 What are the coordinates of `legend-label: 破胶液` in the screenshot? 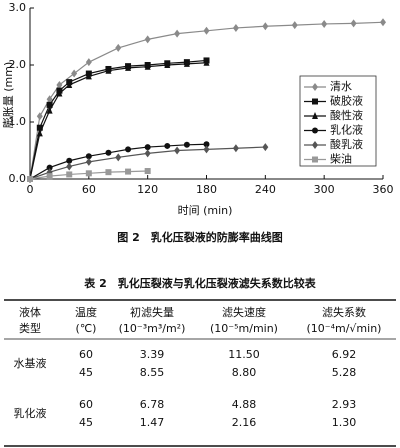 It's located at (346, 101).